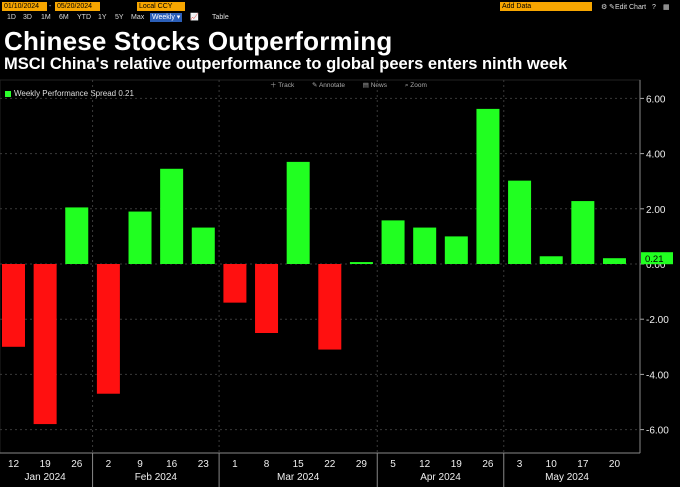  I want to click on frequency-label: Weekly, so click(163, 17).